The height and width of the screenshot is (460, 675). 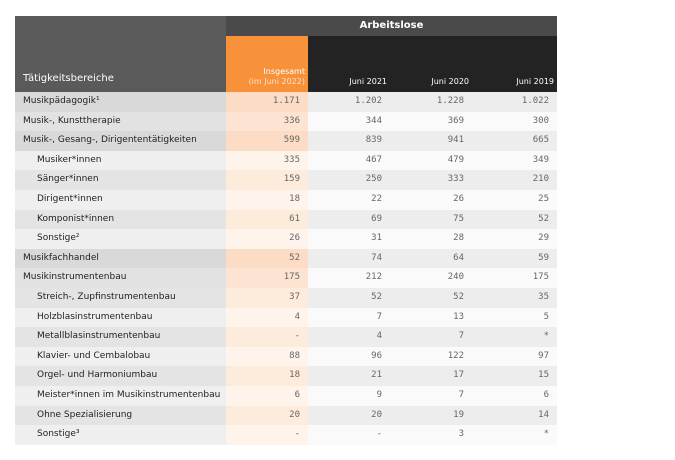 What do you see at coordinates (514, 141) in the screenshot?
I see `cell: 665` at bounding box center [514, 141].